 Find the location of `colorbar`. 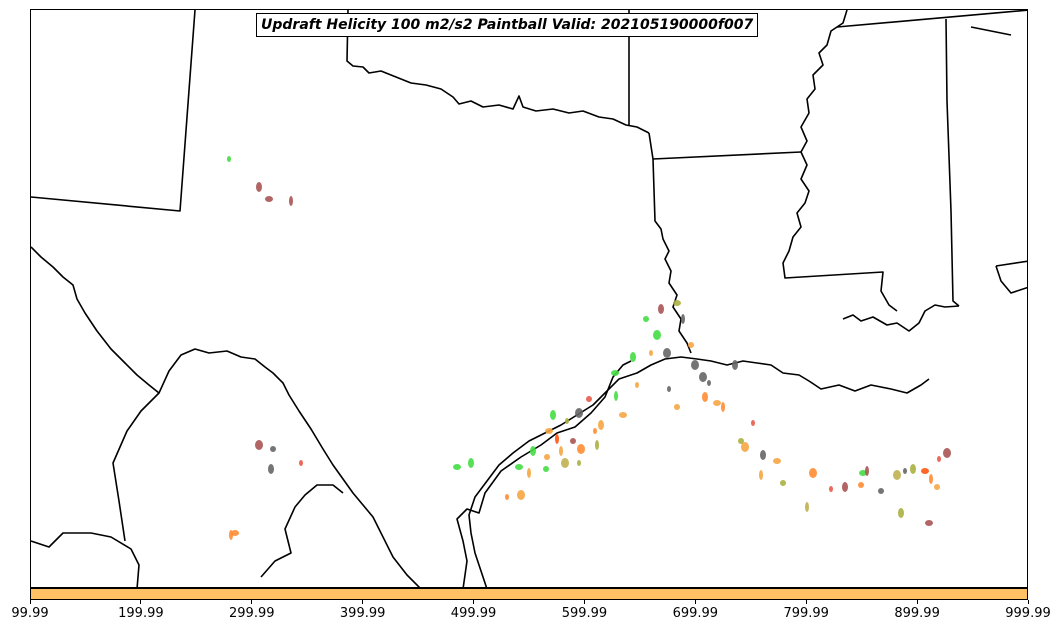

colorbar is located at coordinates (529, 594).